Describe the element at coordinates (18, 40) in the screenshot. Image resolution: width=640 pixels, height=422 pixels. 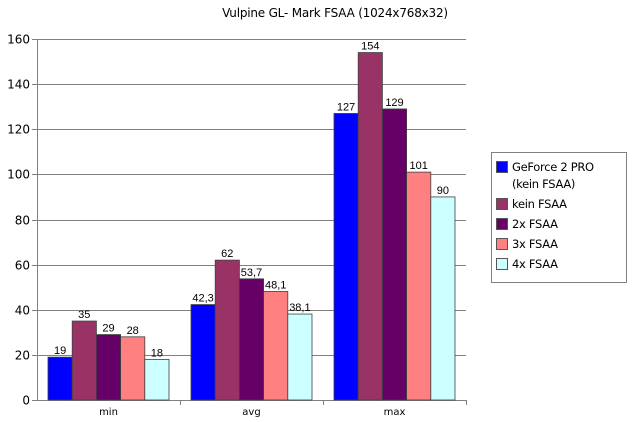
I see `y-tick-label: 160` at that location.